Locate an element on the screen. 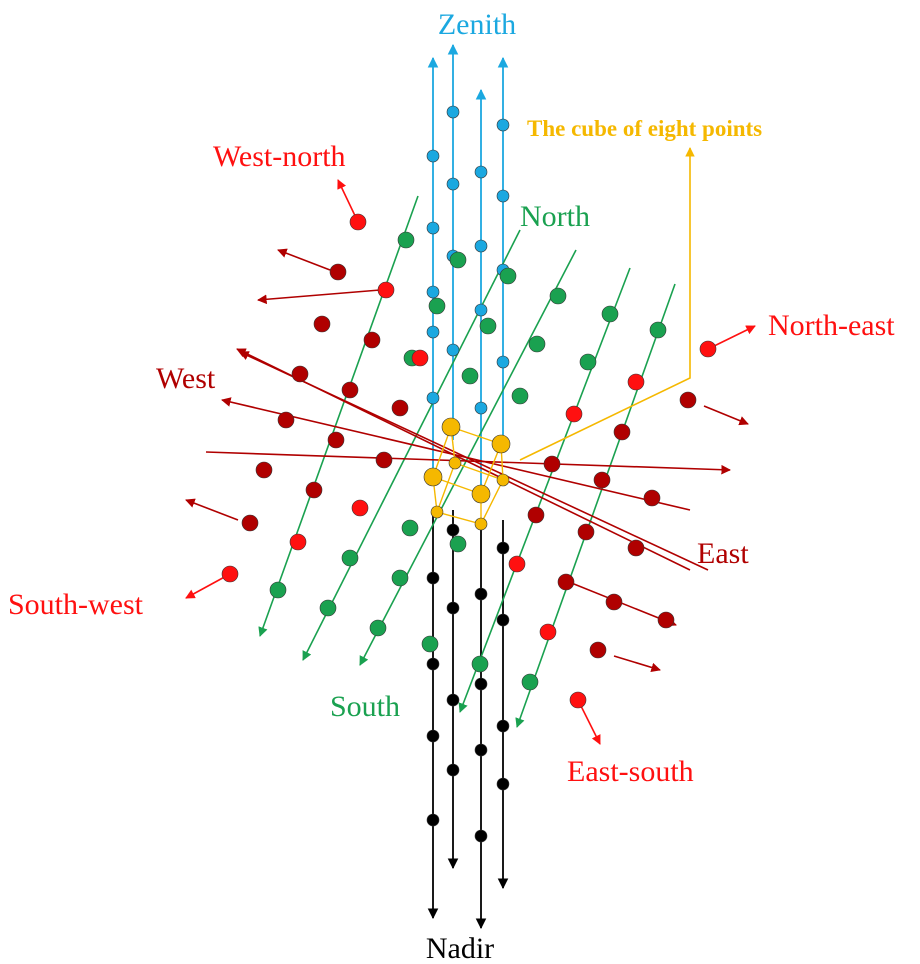 This screenshot has height=964, width=920. label-cube: The cube of eight points is located at coordinates (644, 128).